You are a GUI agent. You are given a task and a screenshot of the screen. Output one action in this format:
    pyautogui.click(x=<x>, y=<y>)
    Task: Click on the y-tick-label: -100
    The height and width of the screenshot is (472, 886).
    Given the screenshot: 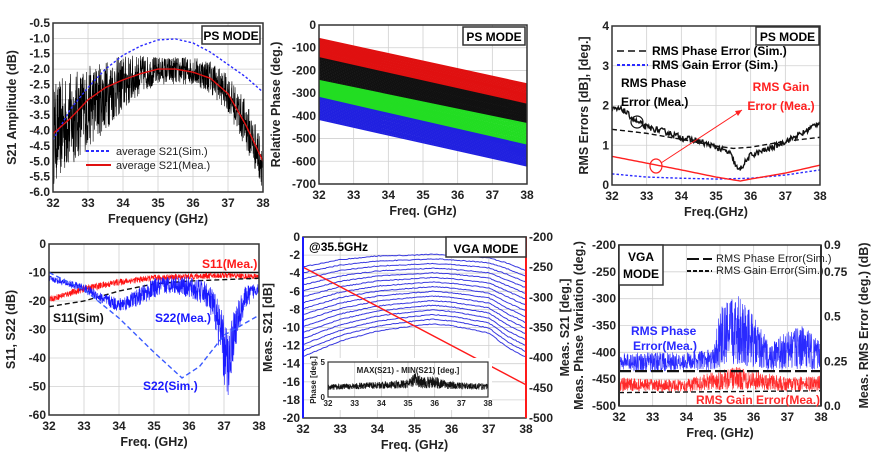 What is the action you would take?
    pyautogui.click(x=304, y=48)
    